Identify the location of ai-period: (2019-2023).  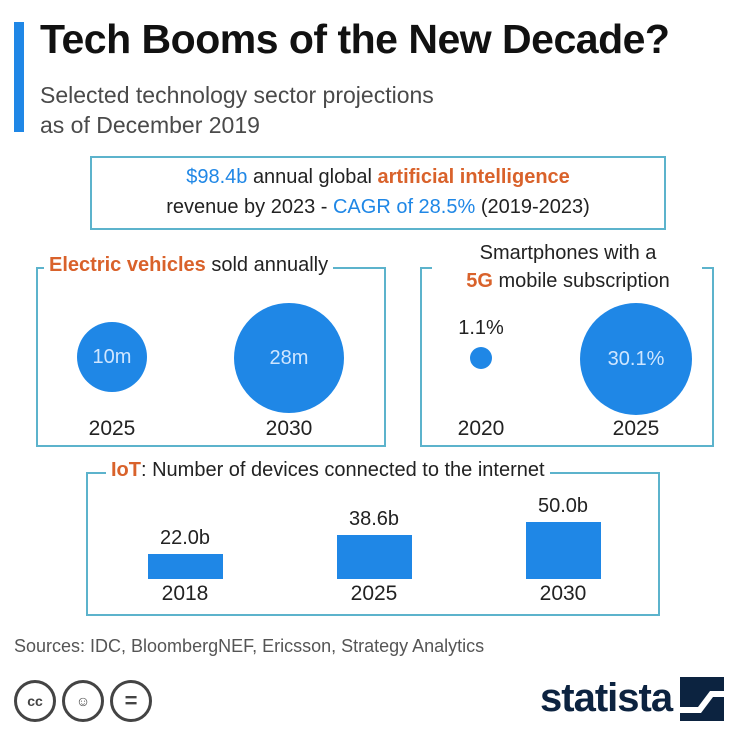
(535, 207).